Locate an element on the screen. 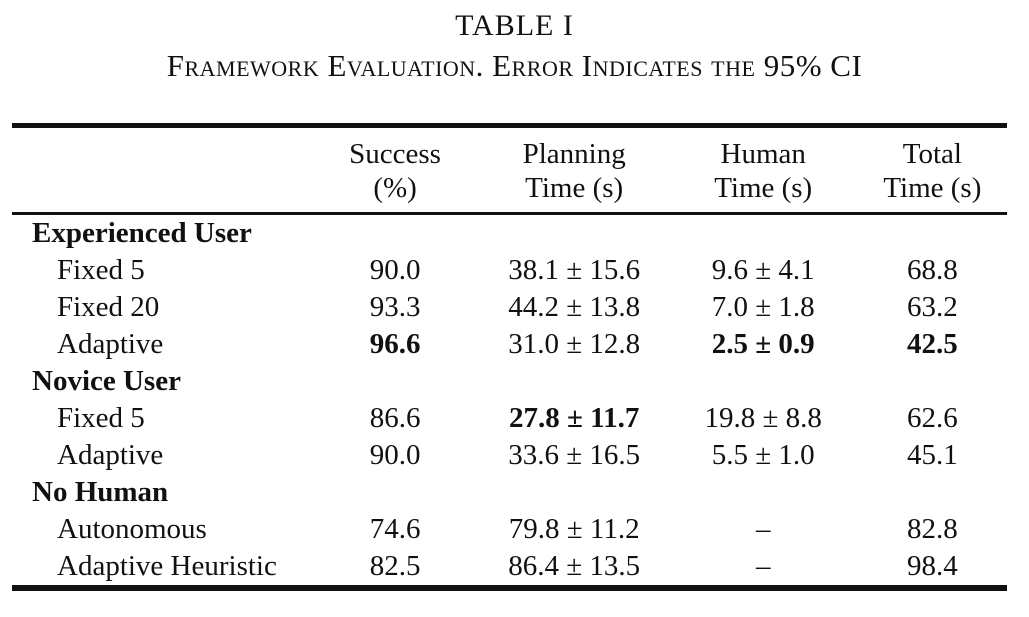 This screenshot has width=1029, height=617. cell-total-time: 45.1 is located at coordinates (932, 455).